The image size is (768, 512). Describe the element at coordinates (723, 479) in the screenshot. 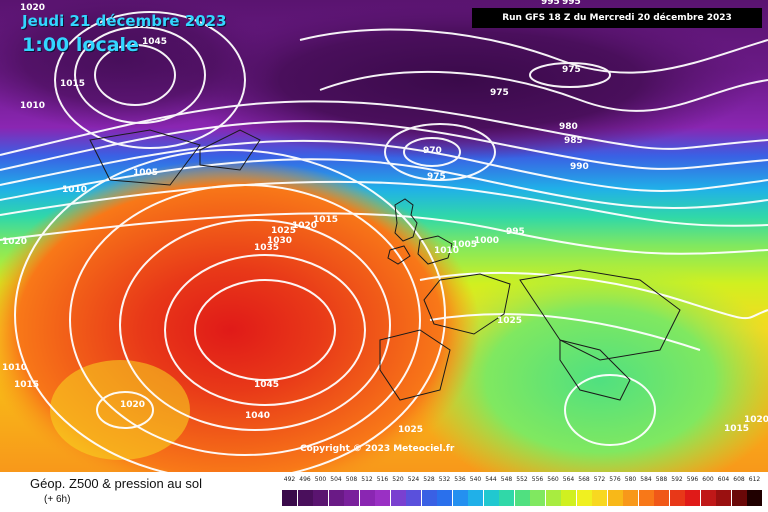

I see `legend-value-label: 604` at that location.